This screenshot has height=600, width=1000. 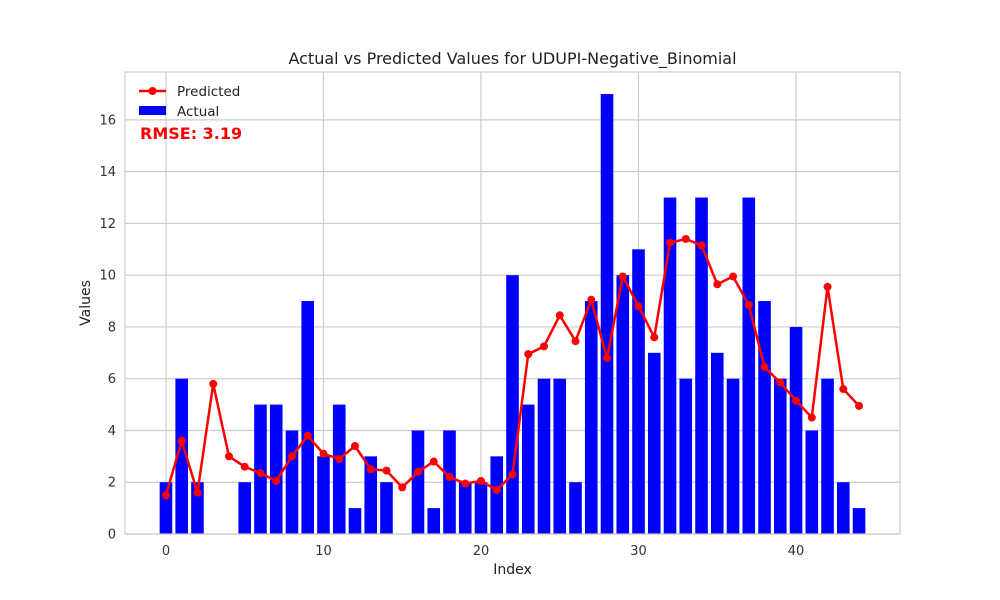 I want to click on y-tick-label: 12, so click(x=107, y=224).